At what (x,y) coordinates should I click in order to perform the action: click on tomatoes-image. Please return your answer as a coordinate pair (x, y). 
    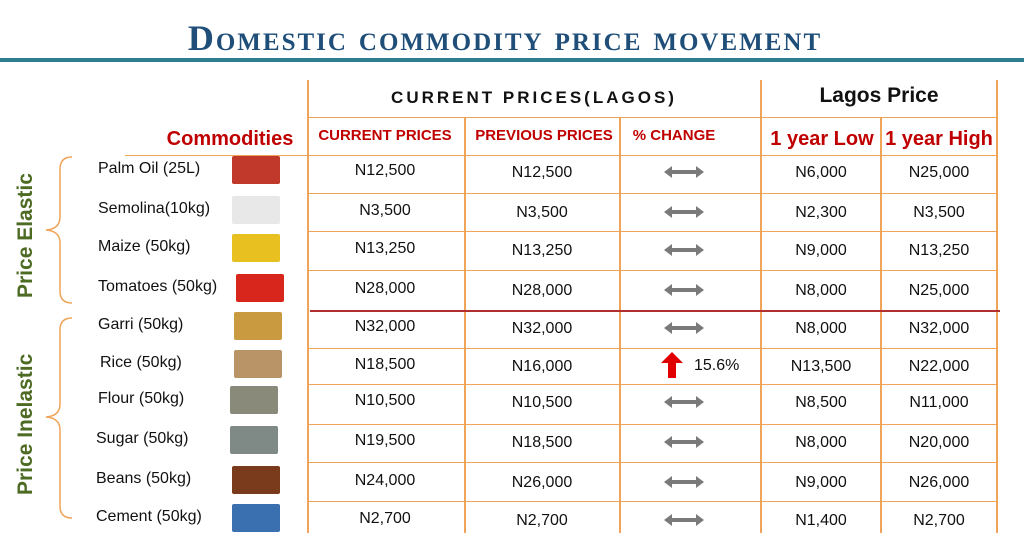
    Looking at the image, I should click on (260, 288).